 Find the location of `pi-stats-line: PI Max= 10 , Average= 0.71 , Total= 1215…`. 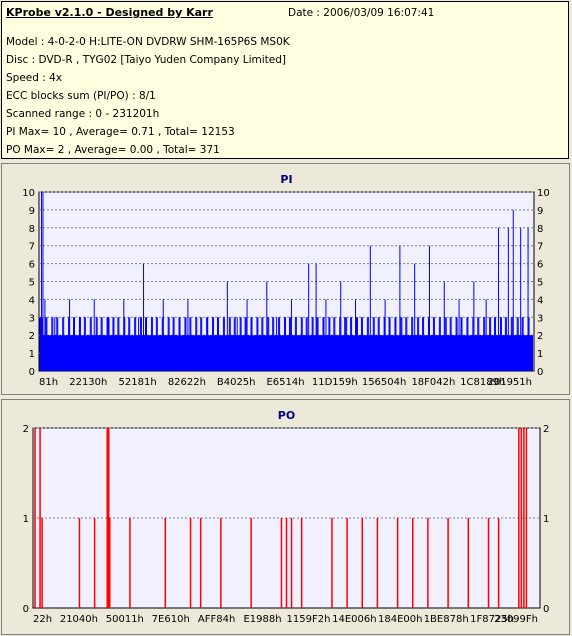

pi-stats-line: PI Max= 10 , Average= 0.71 , Total= 1215… is located at coordinates (120, 132).